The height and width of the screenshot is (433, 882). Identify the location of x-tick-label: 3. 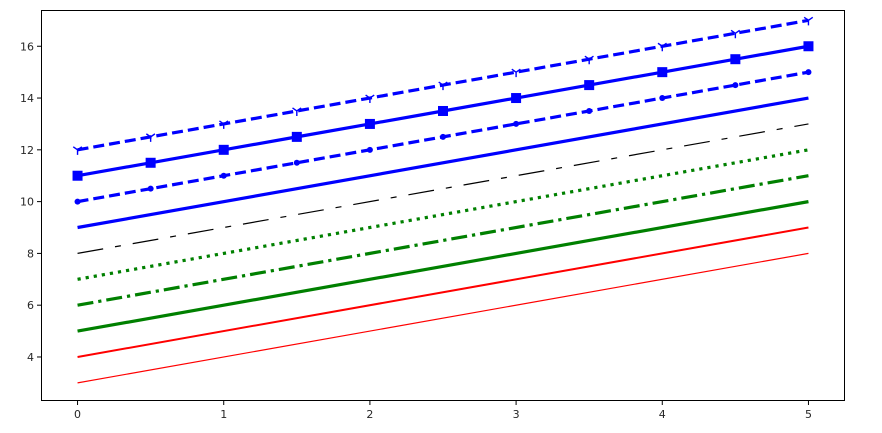
(516, 414).